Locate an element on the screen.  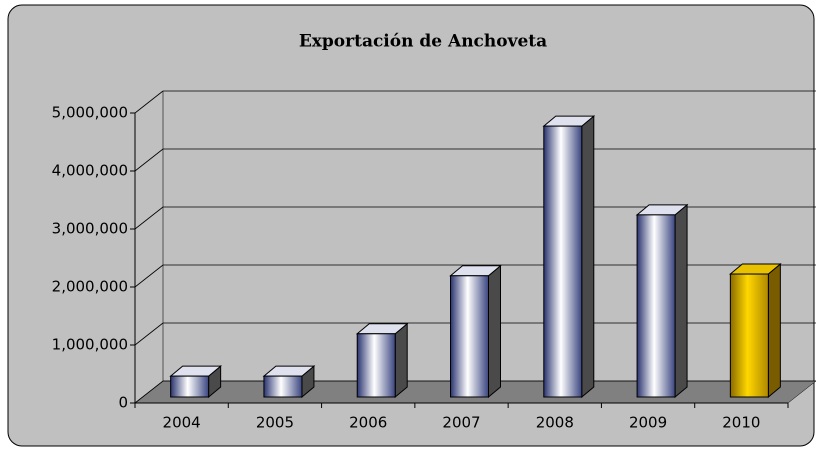
x-tick-label: 2008 is located at coordinates (555, 423).